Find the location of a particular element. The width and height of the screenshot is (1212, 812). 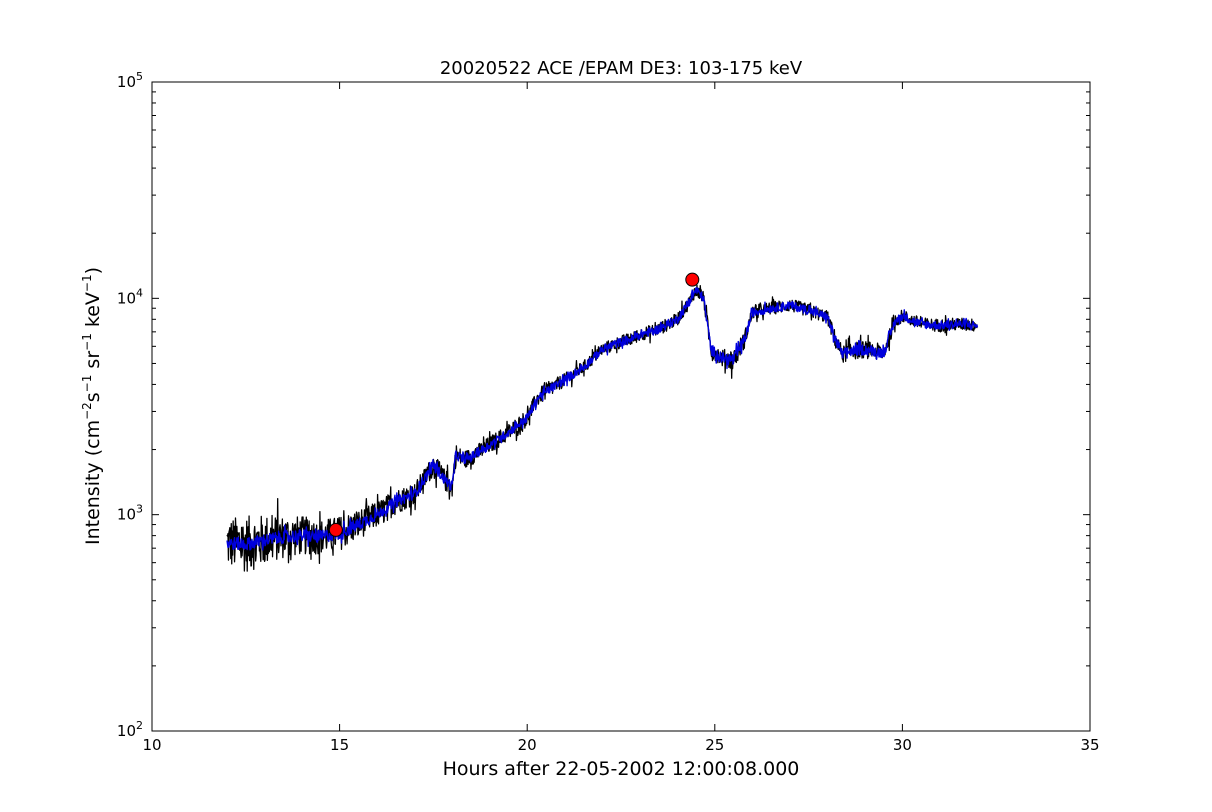

y-label-mid1: s is located at coordinates (93, 397).